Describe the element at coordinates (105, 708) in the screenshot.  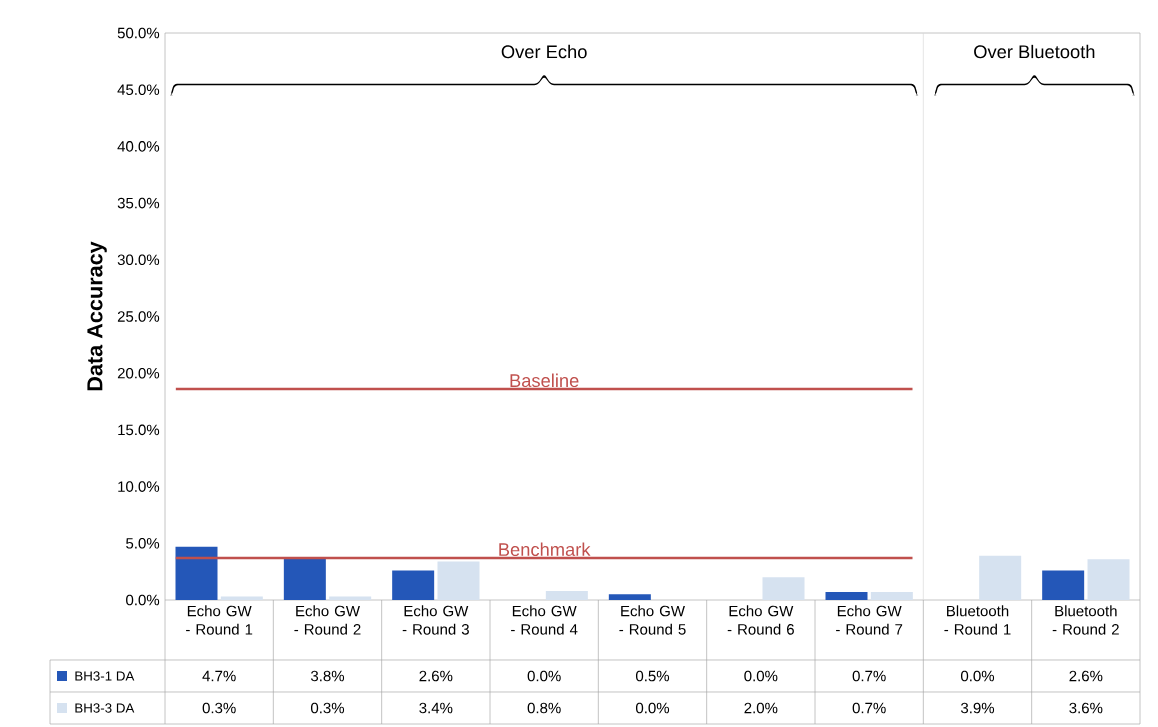
I see `legend-label: BH3-3 DA` at that location.